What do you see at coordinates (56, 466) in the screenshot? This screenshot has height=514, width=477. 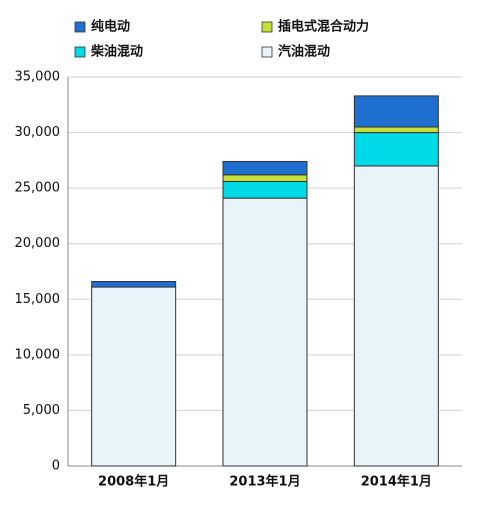 I see `y-tick-label: 0` at bounding box center [56, 466].